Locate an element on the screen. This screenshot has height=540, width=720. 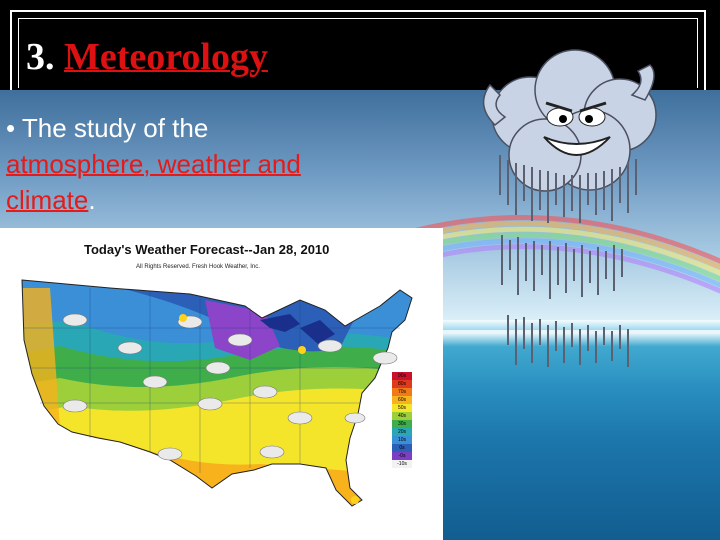
legend-entry: 90s is located at coordinates (402, 376).